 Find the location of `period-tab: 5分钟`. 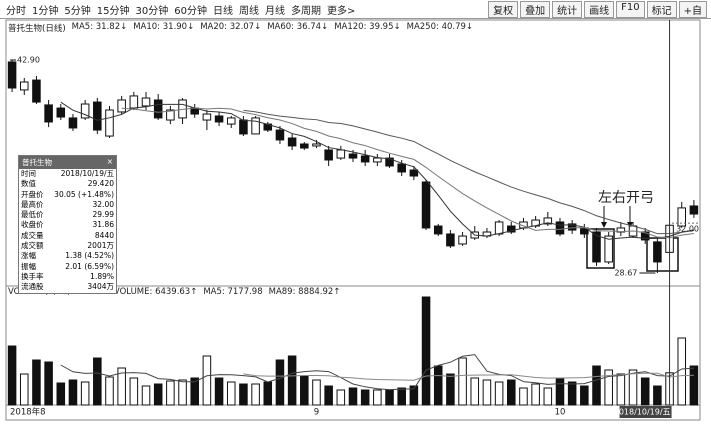

period-tab: 5分钟 is located at coordinates (77, 11).